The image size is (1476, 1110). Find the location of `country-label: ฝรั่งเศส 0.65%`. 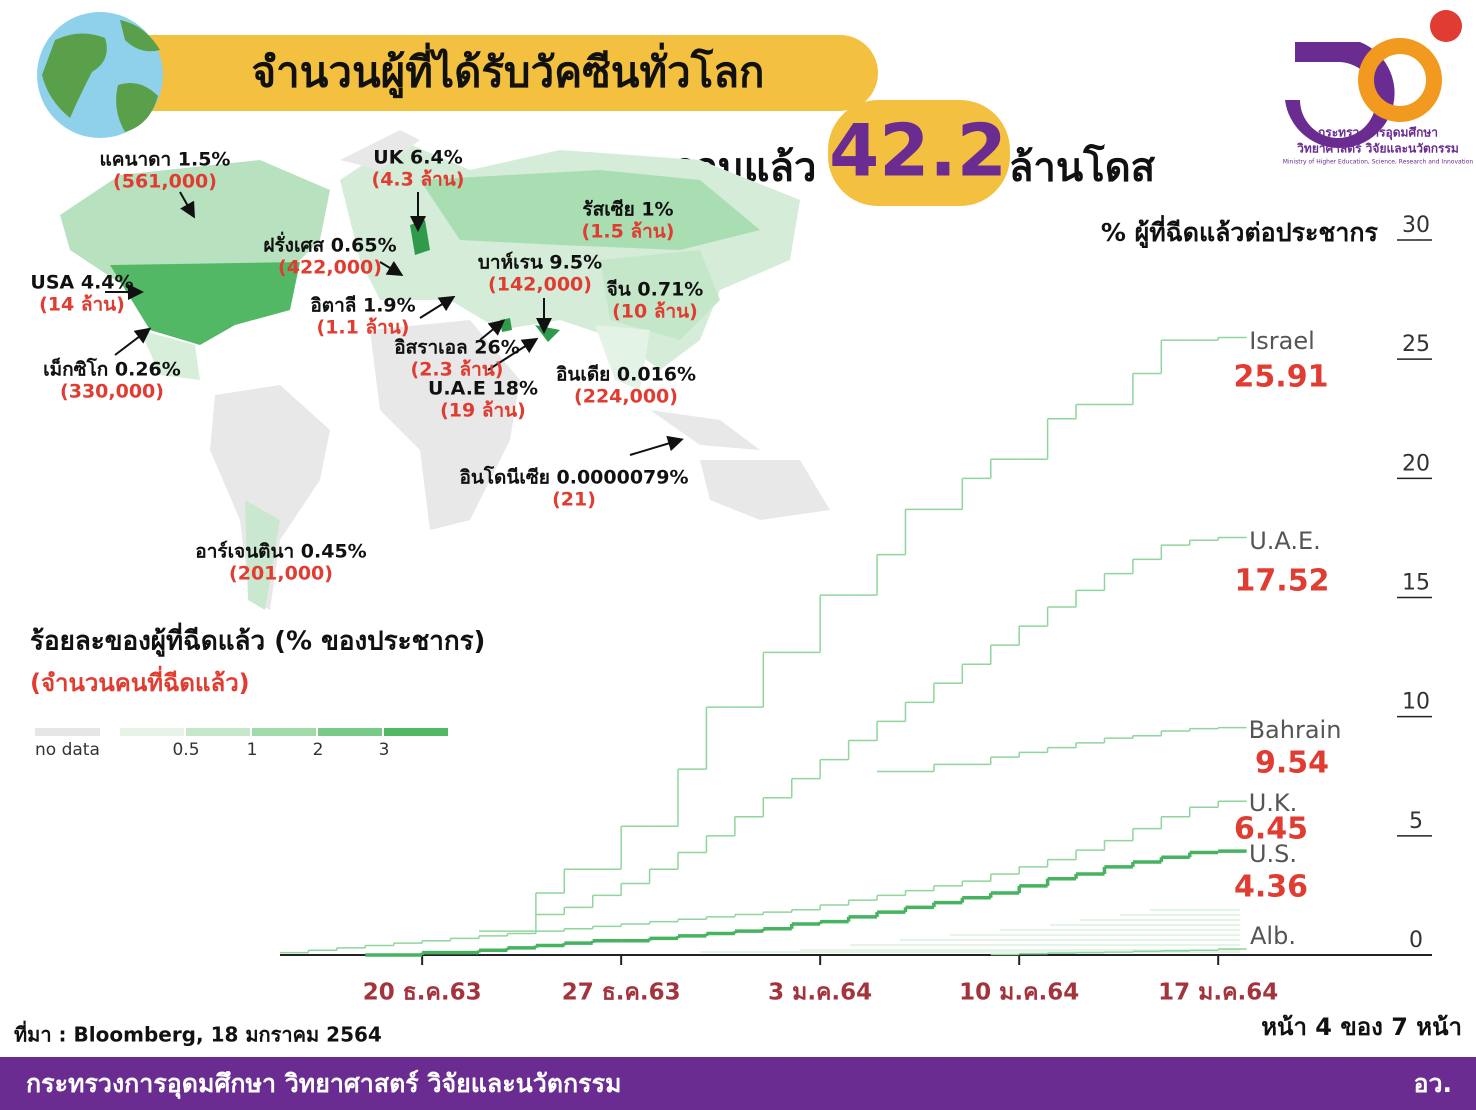

country-label: ฝรั่งเศส 0.65% is located at coordinates (329, 244).